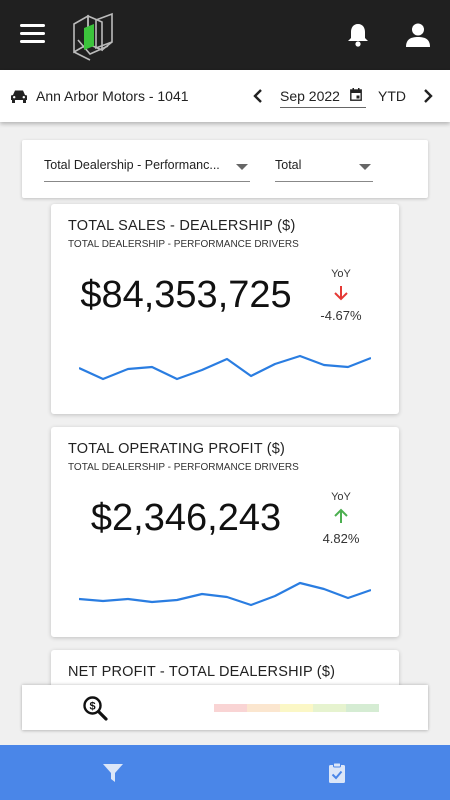 The height and width of the screenshot is (800, 450). Describe the element at coordinates (258, 96) in the screenshot. I see `chevron-left-icon` at that location.